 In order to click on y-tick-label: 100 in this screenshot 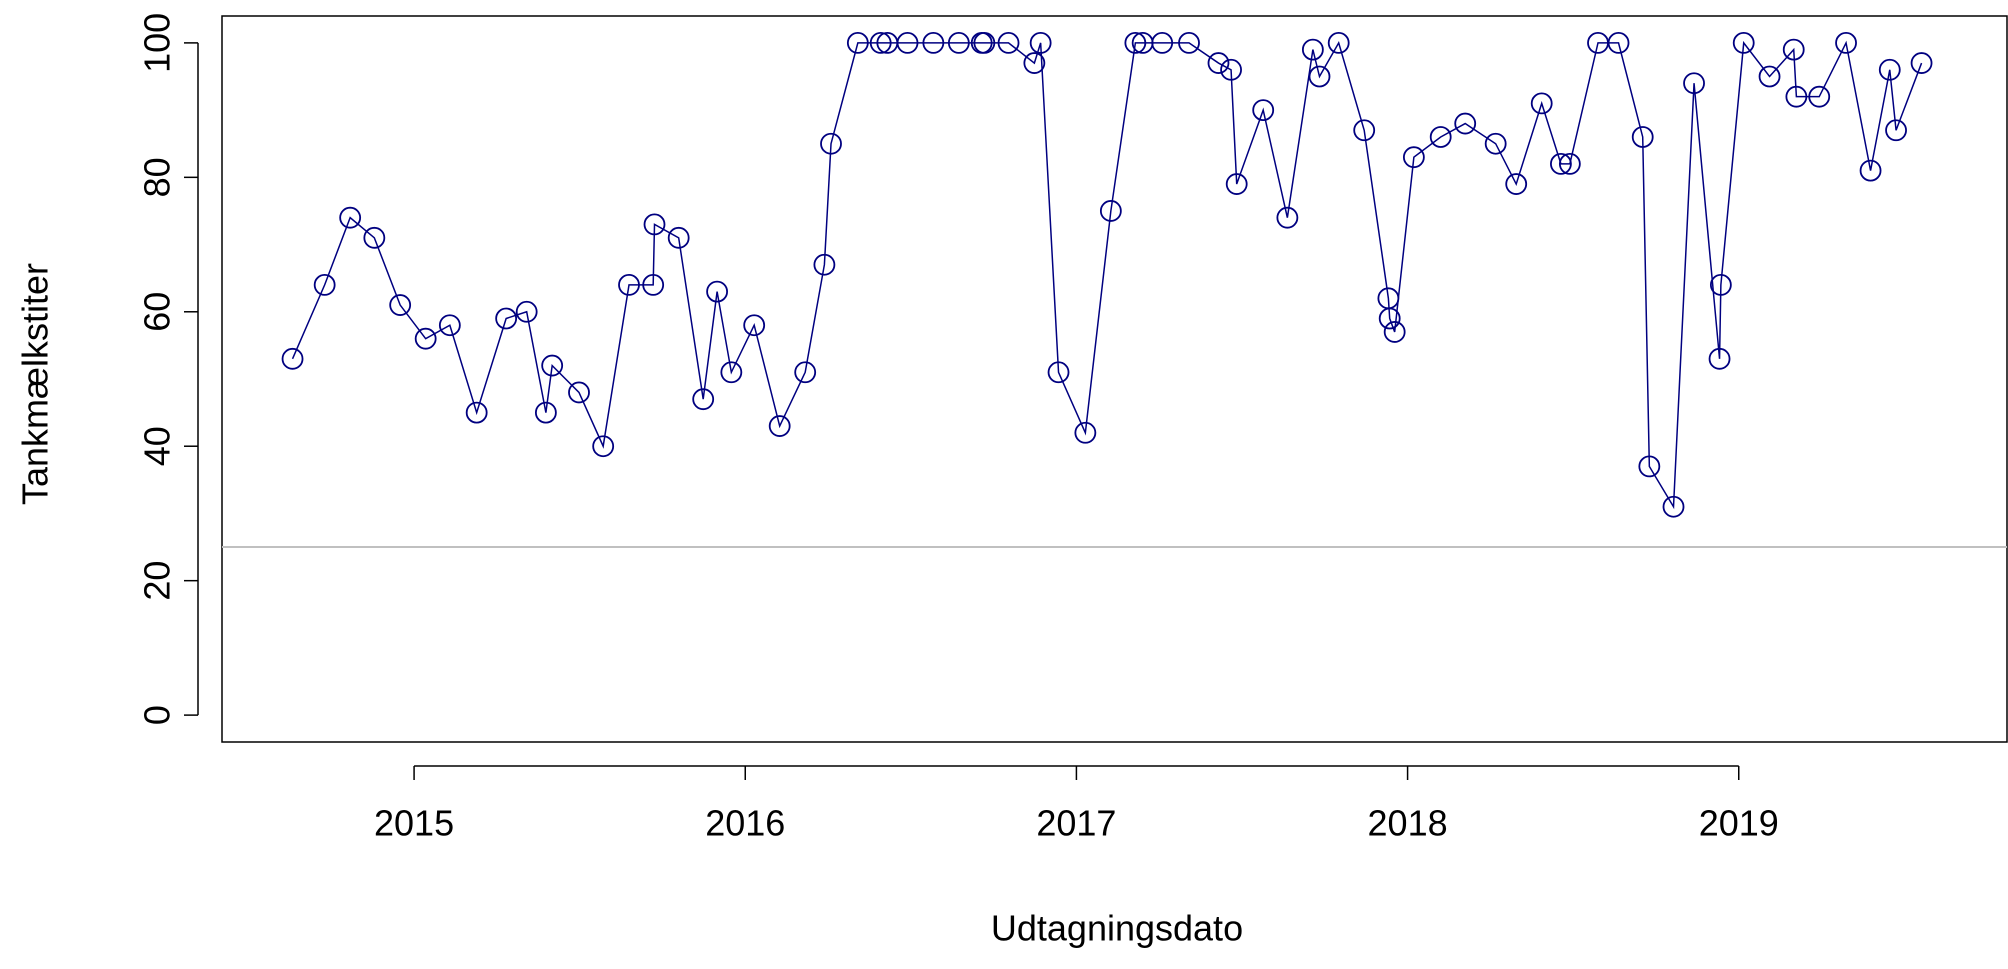, I will do `click(157, 43)`.